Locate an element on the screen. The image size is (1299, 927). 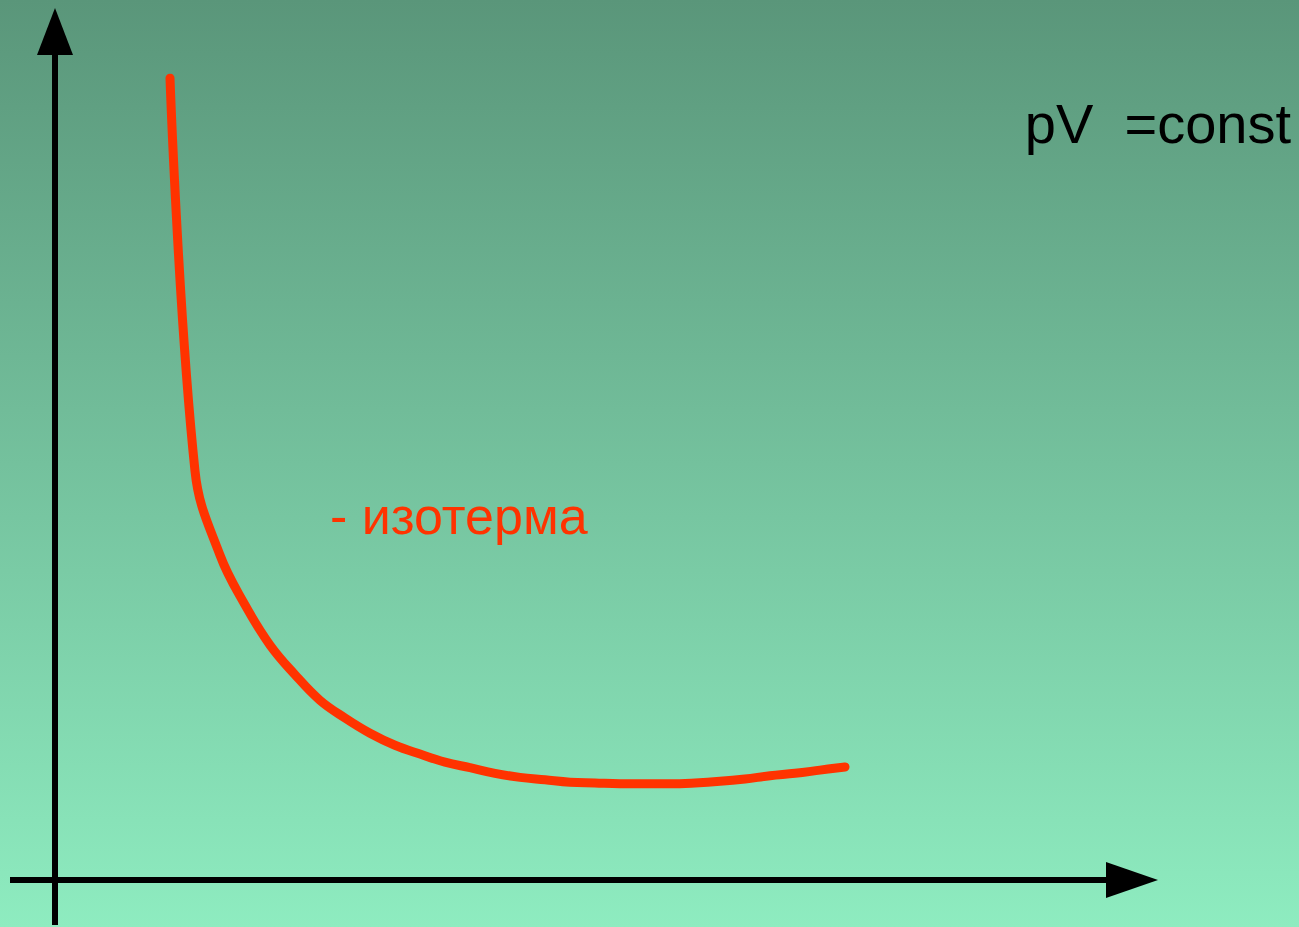
text: pV =const is located at coordinates (1158, 123).